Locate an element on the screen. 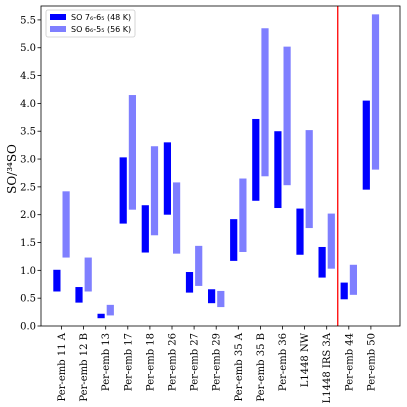 The image size is (407, 407). x-tick-label: Per-emb 44 is located at coordinates (349, 362).